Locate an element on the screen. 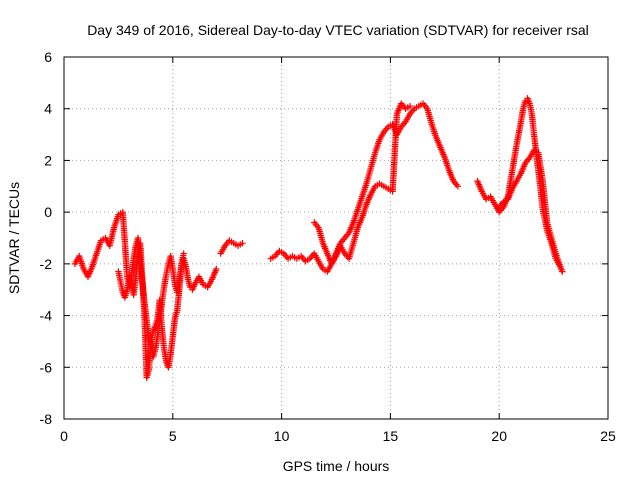  series-segment-b is located at coordinates (151, 310).